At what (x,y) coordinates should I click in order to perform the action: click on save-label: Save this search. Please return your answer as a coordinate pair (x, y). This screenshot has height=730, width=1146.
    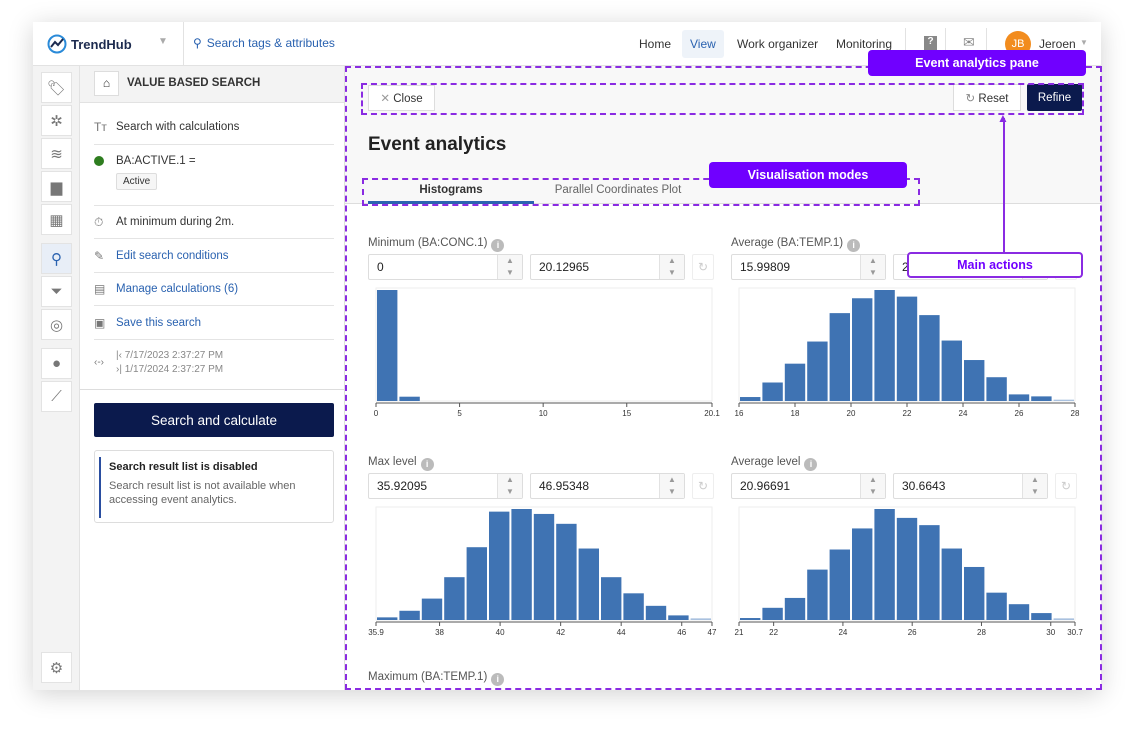
    Looking at the image, I should click on (159, 322).